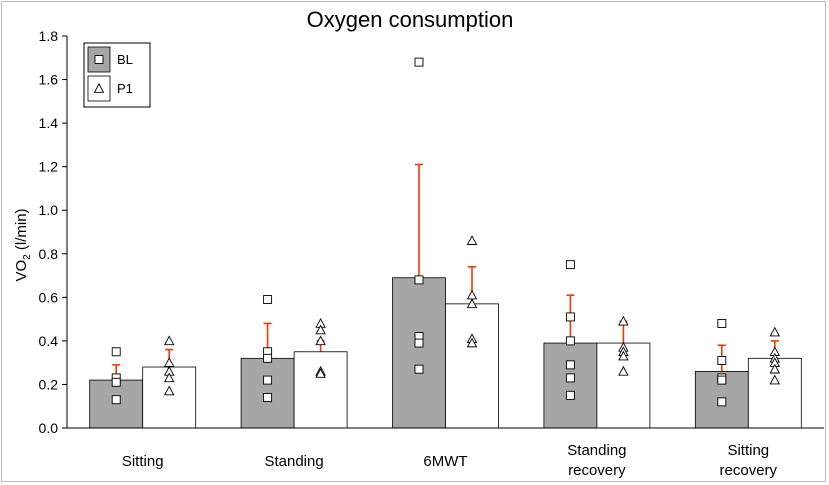 The height and width of the screenshot is (485, 829). I want to click on y-tick-label: 0.0, so click(49, 428).